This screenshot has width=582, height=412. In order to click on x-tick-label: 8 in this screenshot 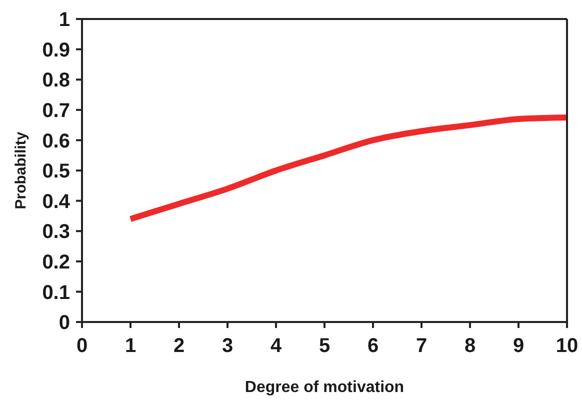, I will do `click(470, 346)`.